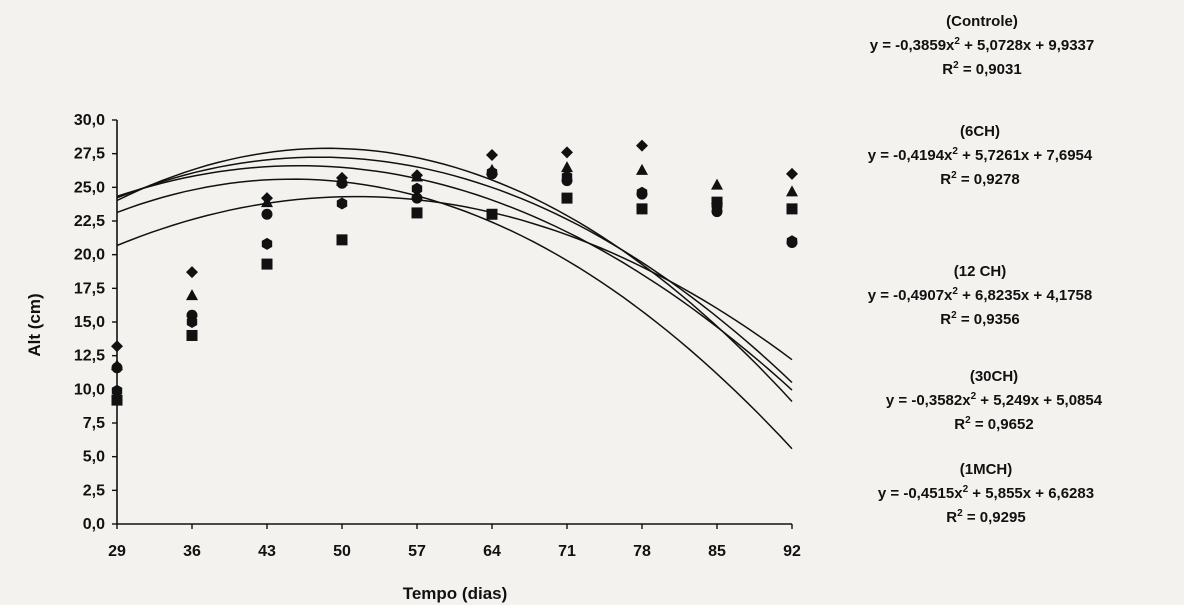 The width and height of the screenshot is (1184, 605). What do you see at coordinates (89, 389) in the screenshot?
I see `y-tick-label: 10,0` at bounding box center [89, 389].